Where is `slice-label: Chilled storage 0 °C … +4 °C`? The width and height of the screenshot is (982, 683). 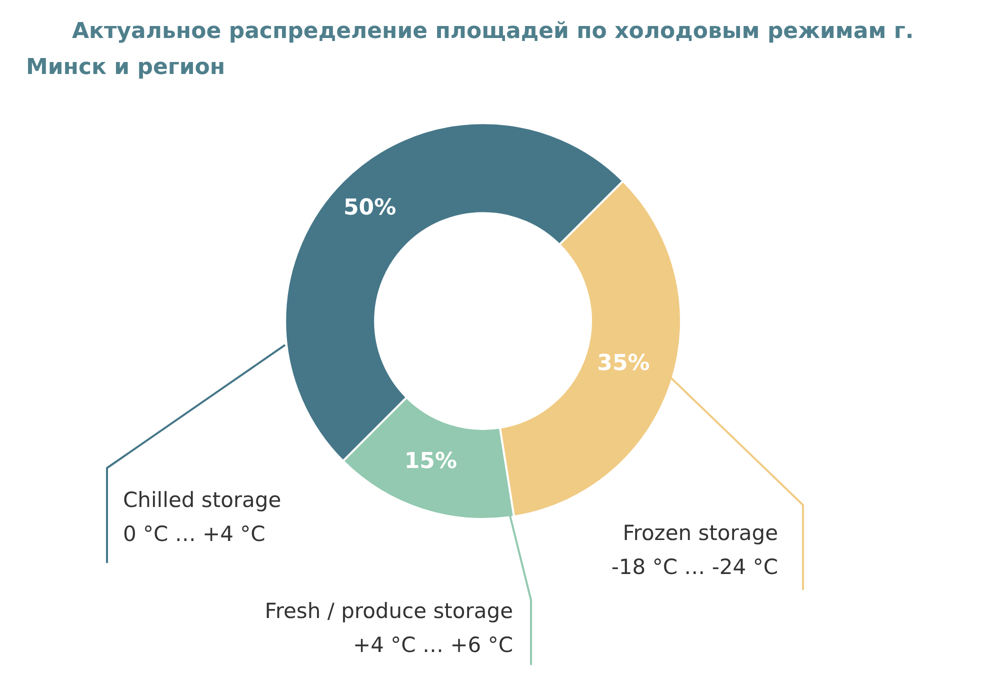 slice-label: Chilled storage 0 °C … +4 °C is located at coordinates (202, 517).